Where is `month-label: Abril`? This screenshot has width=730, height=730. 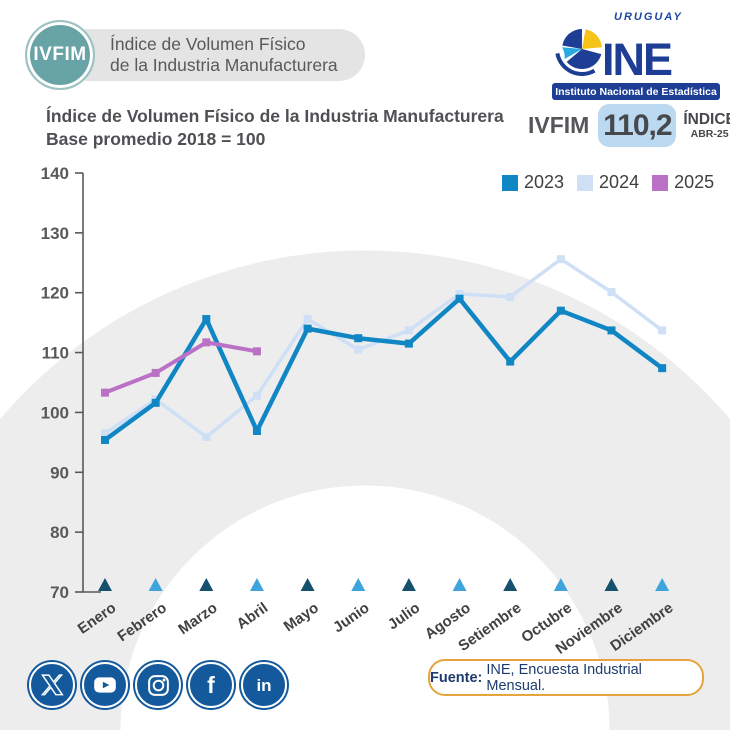 month-label: Abril is located at coordinates (253, 616).